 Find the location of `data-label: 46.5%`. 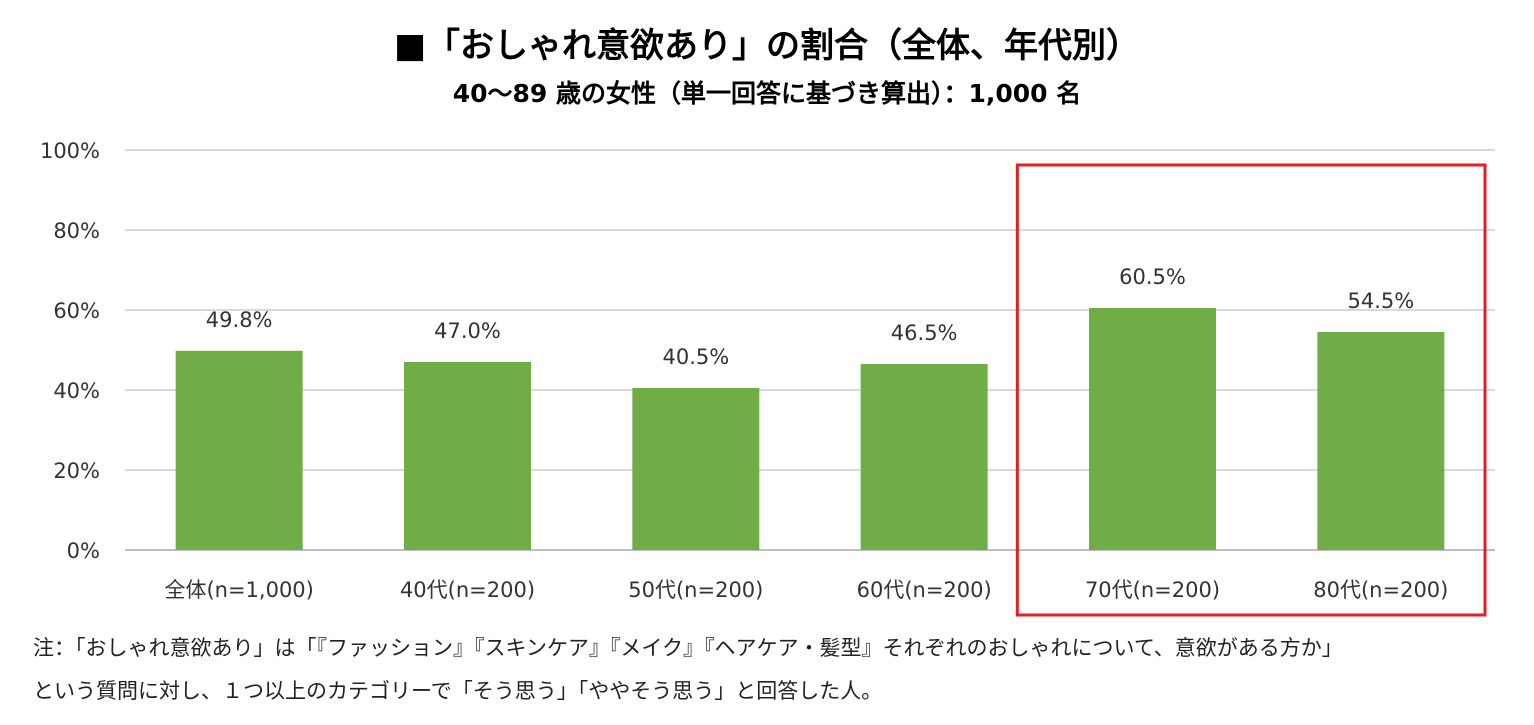

data-label: 46.5% is located at coordinates (924, 333).